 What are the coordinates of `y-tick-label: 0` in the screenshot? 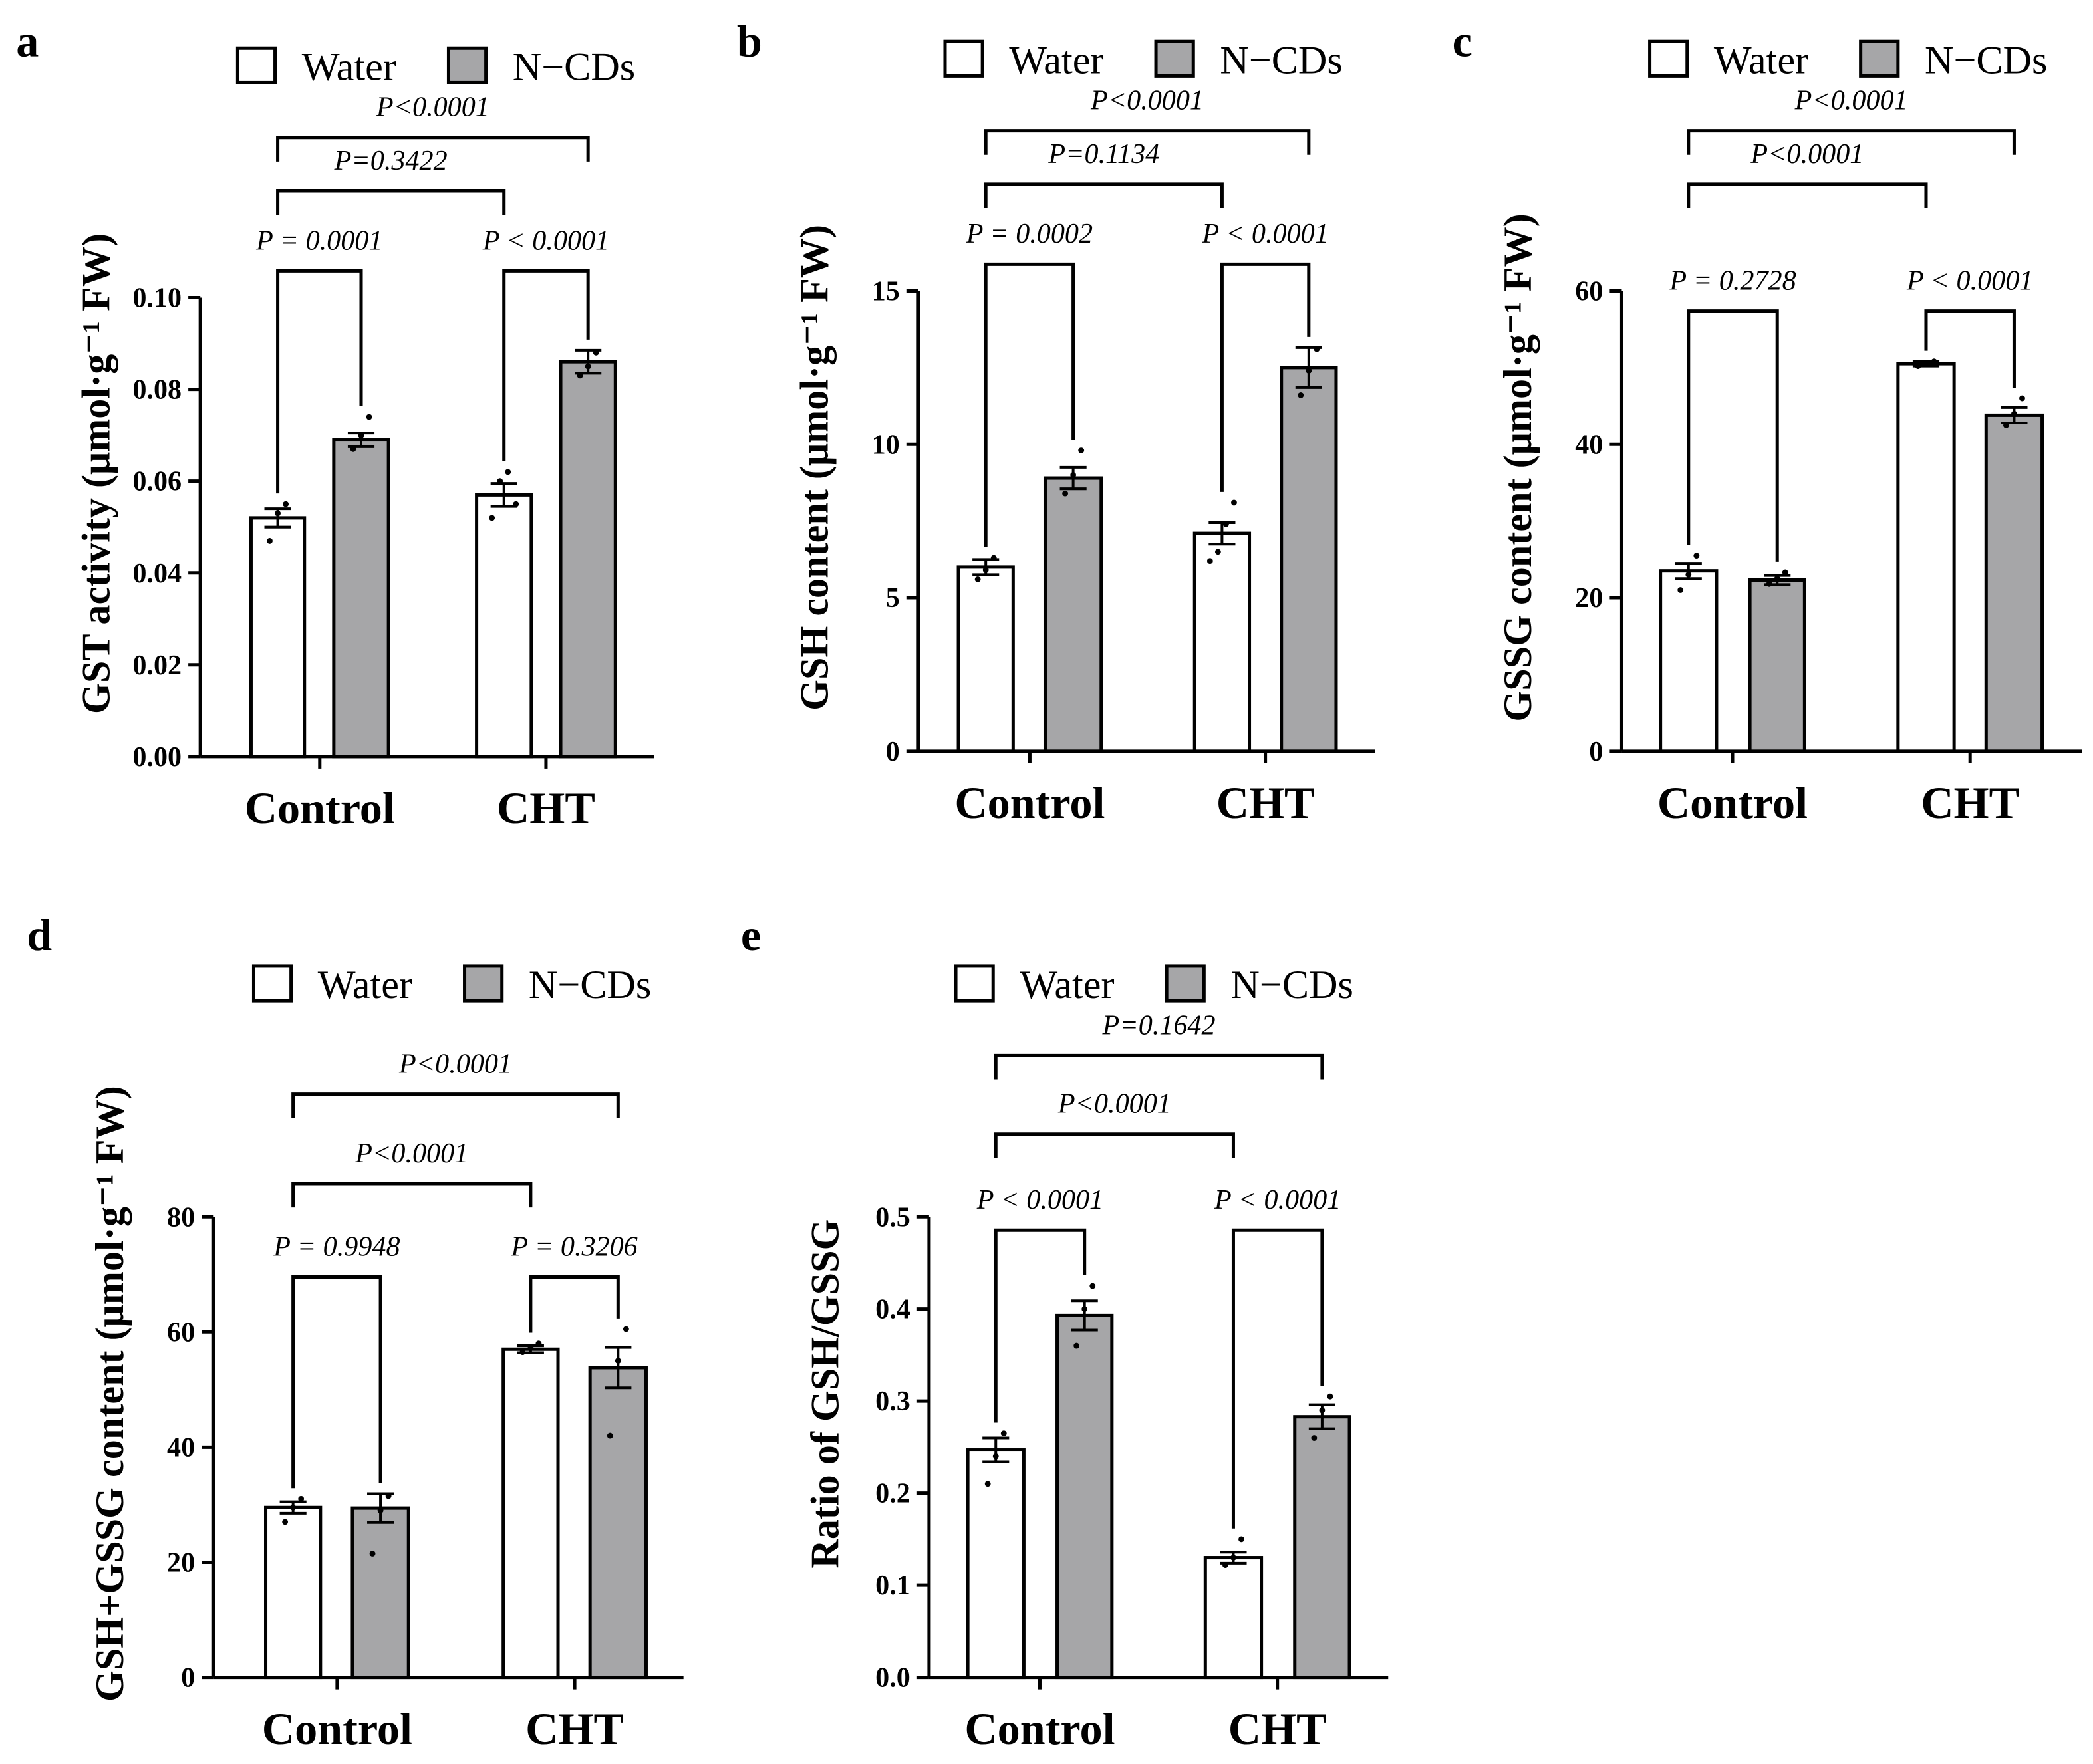 It's located at (1596, 752).